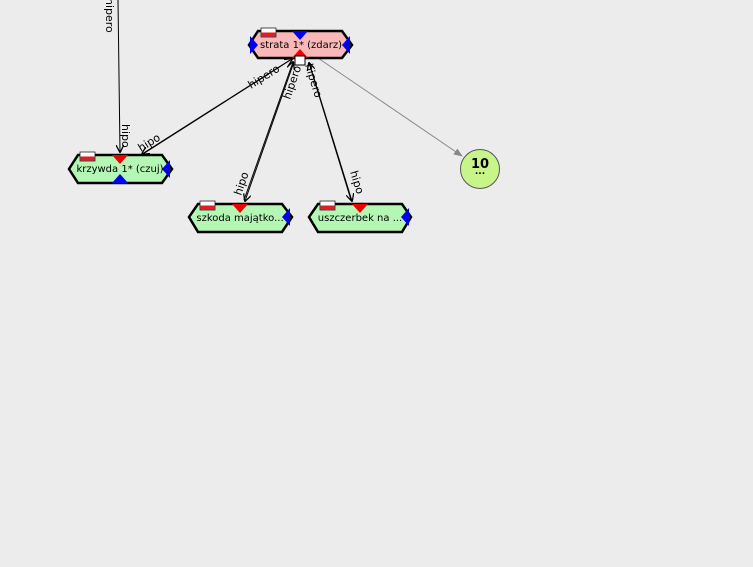  Describe the element at coordinates (480, 164) in the screenshot. I see `more-nodes-count: 10` at that location.